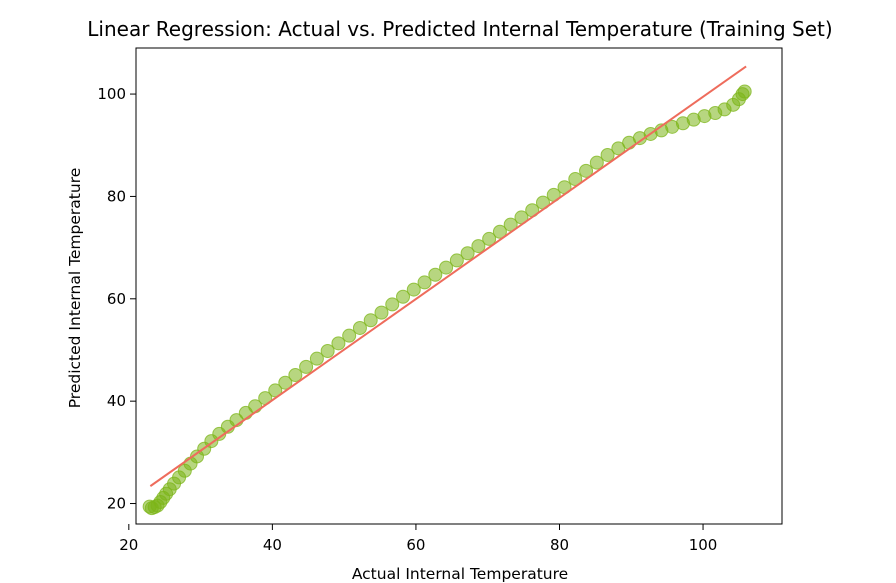  I want to click on y-axis-label: Predicted Internal Temperature, so click(75, 288).